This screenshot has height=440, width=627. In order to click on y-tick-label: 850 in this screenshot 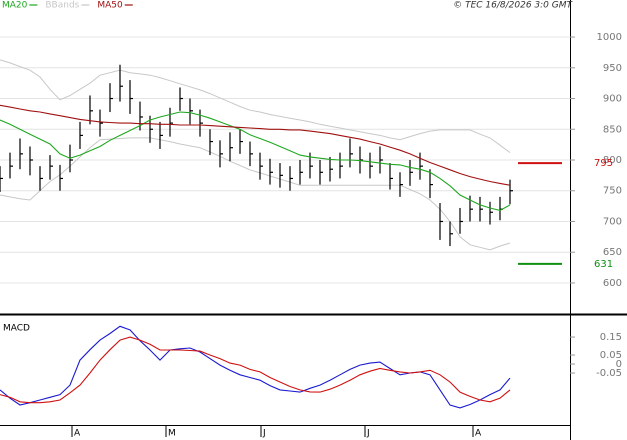, I will do `click(612, 129)`.